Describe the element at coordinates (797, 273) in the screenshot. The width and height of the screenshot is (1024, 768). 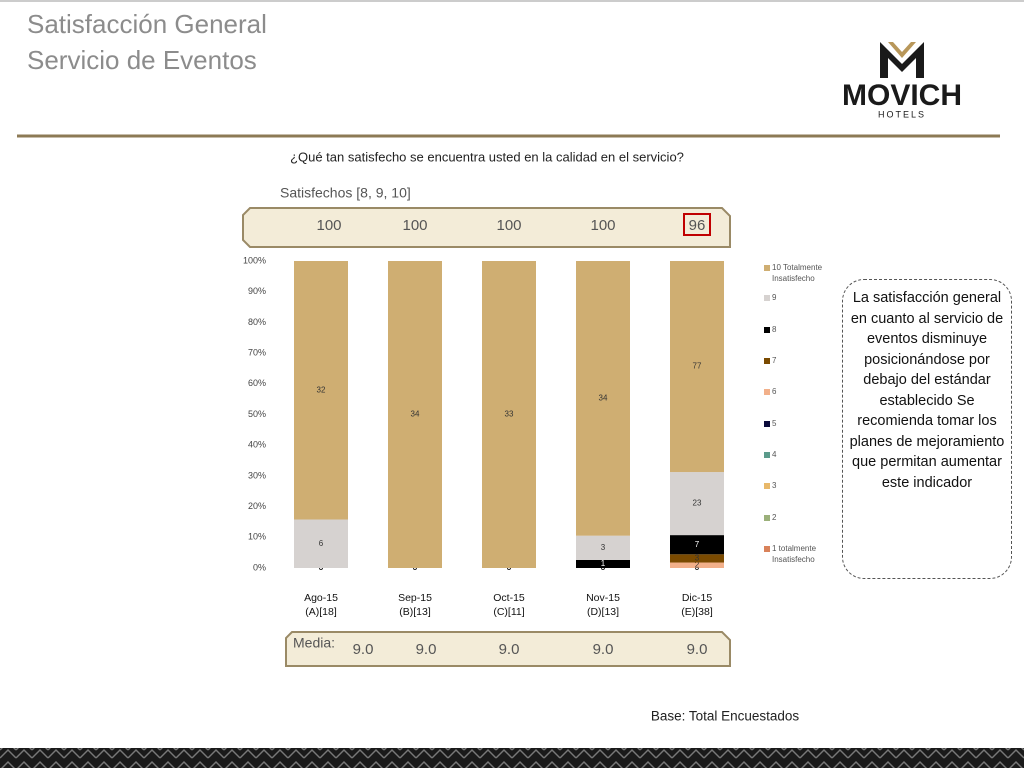
I see `legend-label: 10 Totalmente Insatisfecho` at that location.